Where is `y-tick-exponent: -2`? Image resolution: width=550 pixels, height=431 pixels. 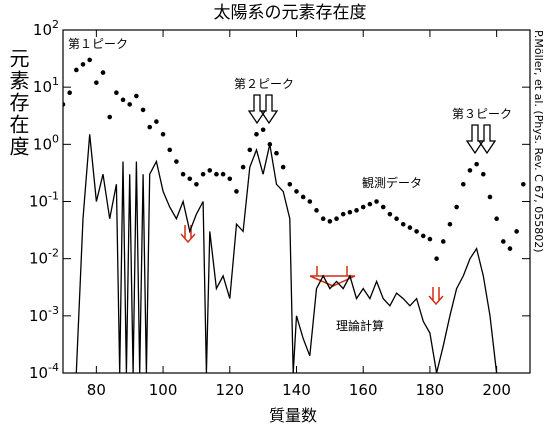
y-tick-exponent: -2 is located at coordinates (53, 253).